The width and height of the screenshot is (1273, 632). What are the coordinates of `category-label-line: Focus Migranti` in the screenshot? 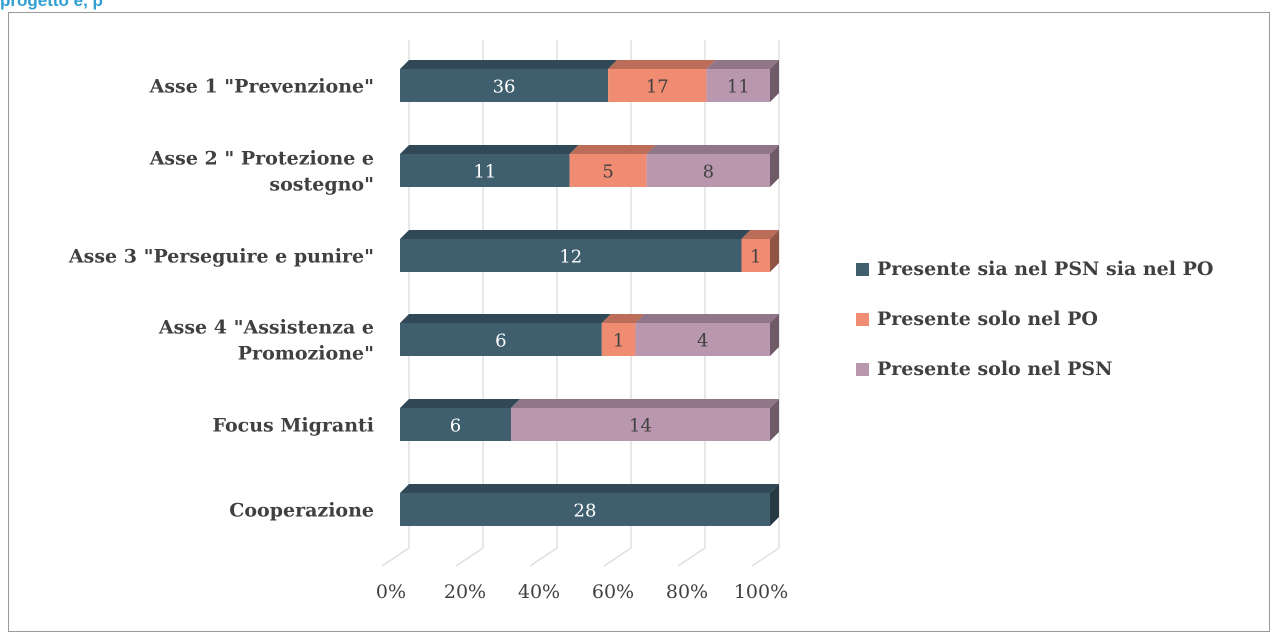 It's located at (293, 426).